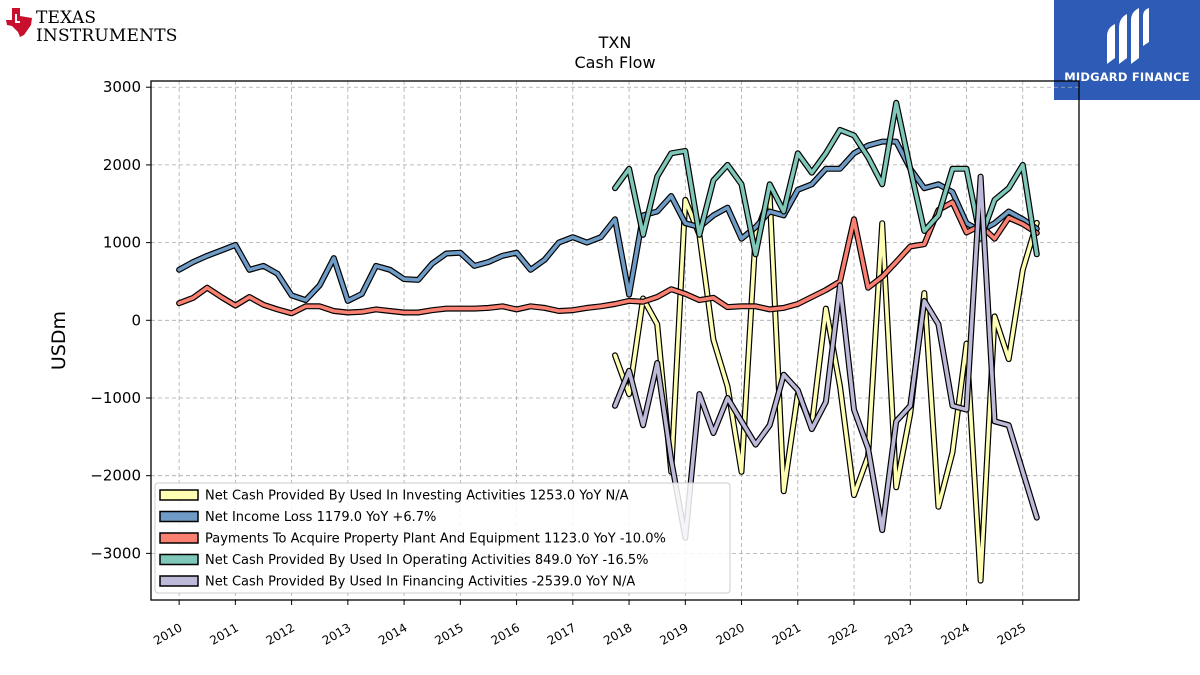 The height and width of the screenshot is (675, 1200). What do you see at coordinates (115, 476) in the screenshot?
I see `y-tick-label: −2000` at bounding box center [115, 476].